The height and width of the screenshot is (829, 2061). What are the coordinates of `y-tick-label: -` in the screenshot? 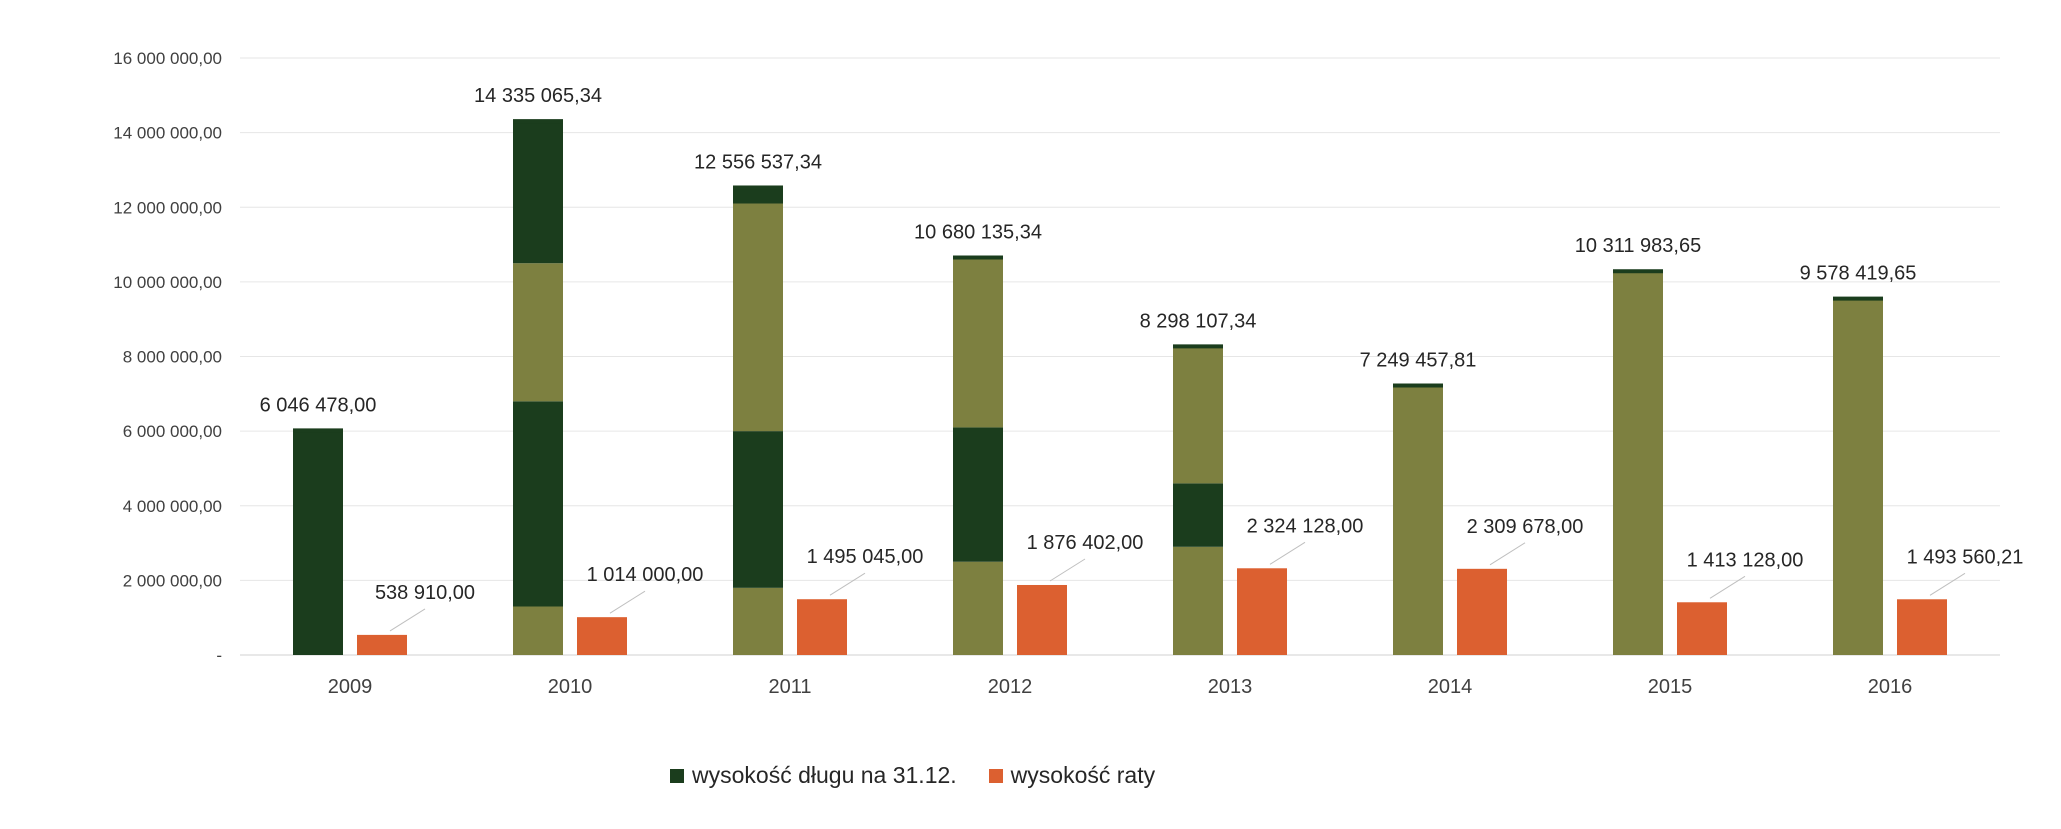 It's located at (219, 655).